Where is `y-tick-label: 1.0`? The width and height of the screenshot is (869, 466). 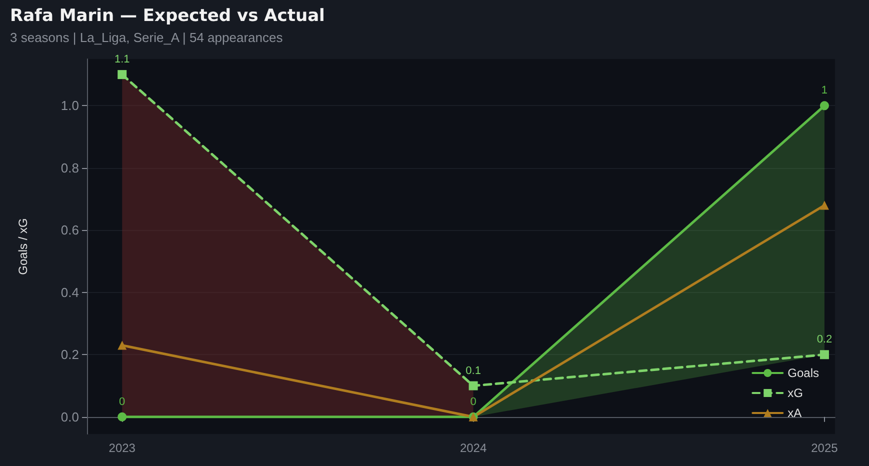 y-tick-label: 1.0 is located at coordinates (69, 106).